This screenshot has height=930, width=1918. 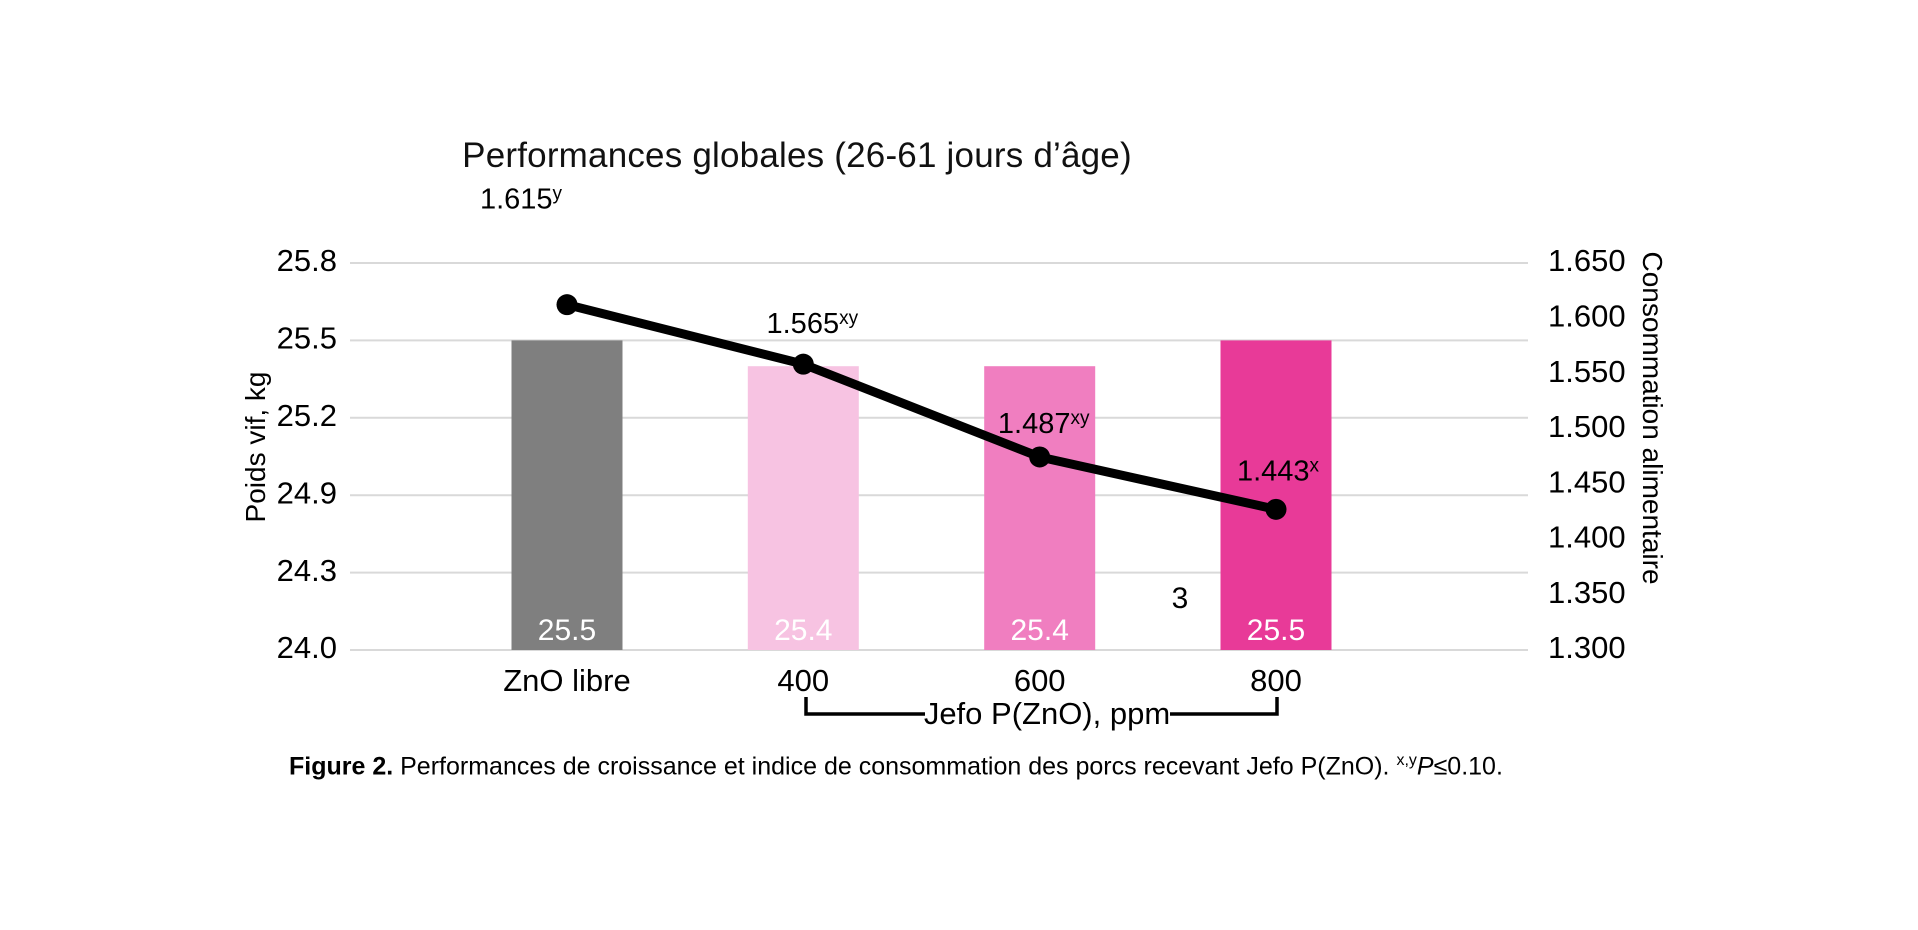 What do you see at coordinates (1587, 315) in the screenshot?
I see `right-axis-tick: 1.600` at bounding box center [1587, 315].